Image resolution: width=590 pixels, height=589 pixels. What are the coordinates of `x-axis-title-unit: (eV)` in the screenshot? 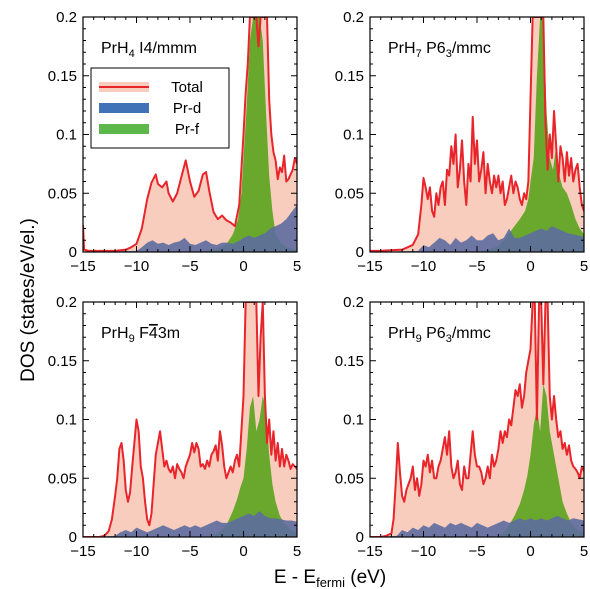 It's located at (365, 577).